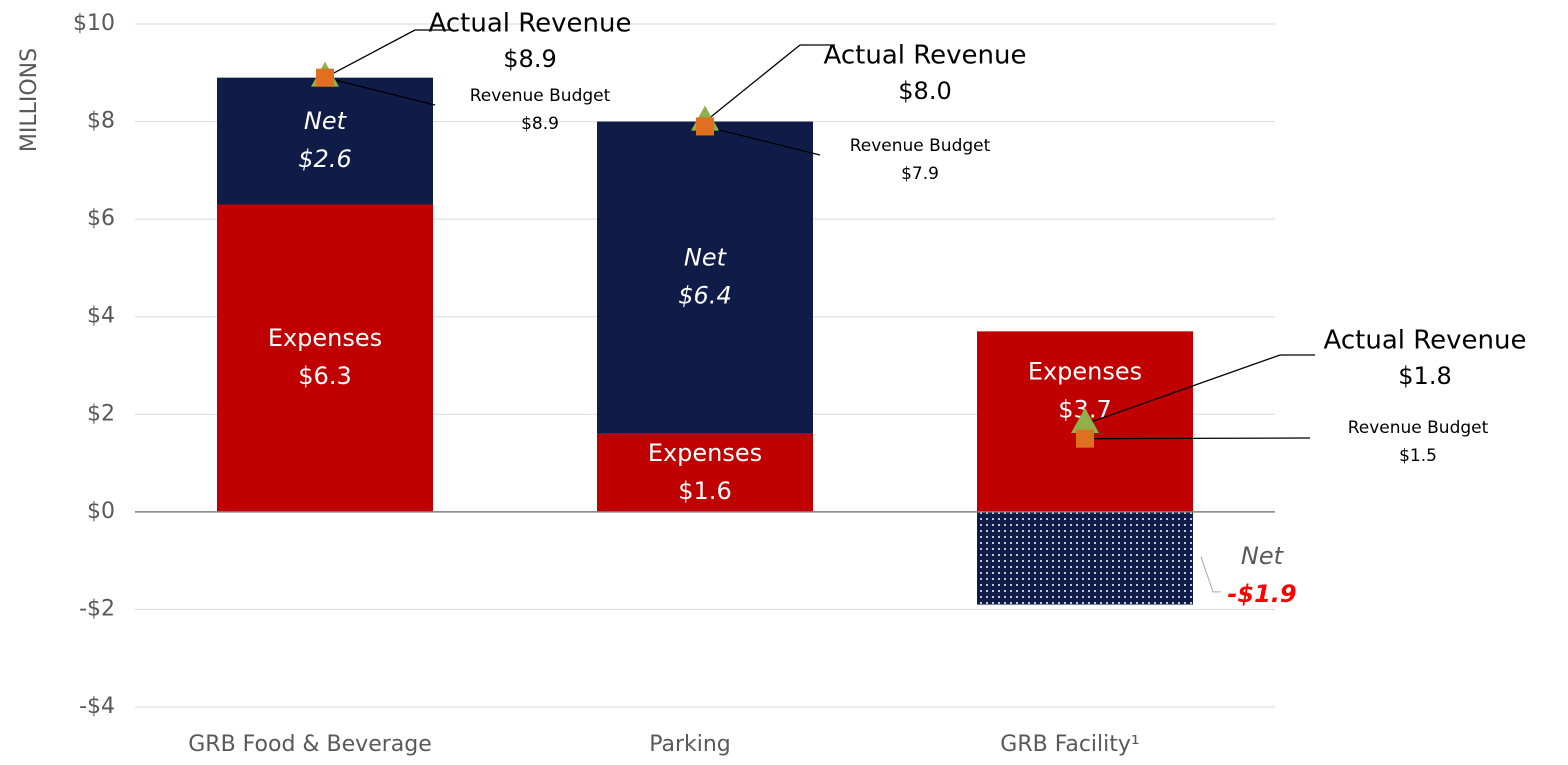 This screenshot has width=1568, height=765. I want to click on y-tick-label: $2, so click(101, 413).